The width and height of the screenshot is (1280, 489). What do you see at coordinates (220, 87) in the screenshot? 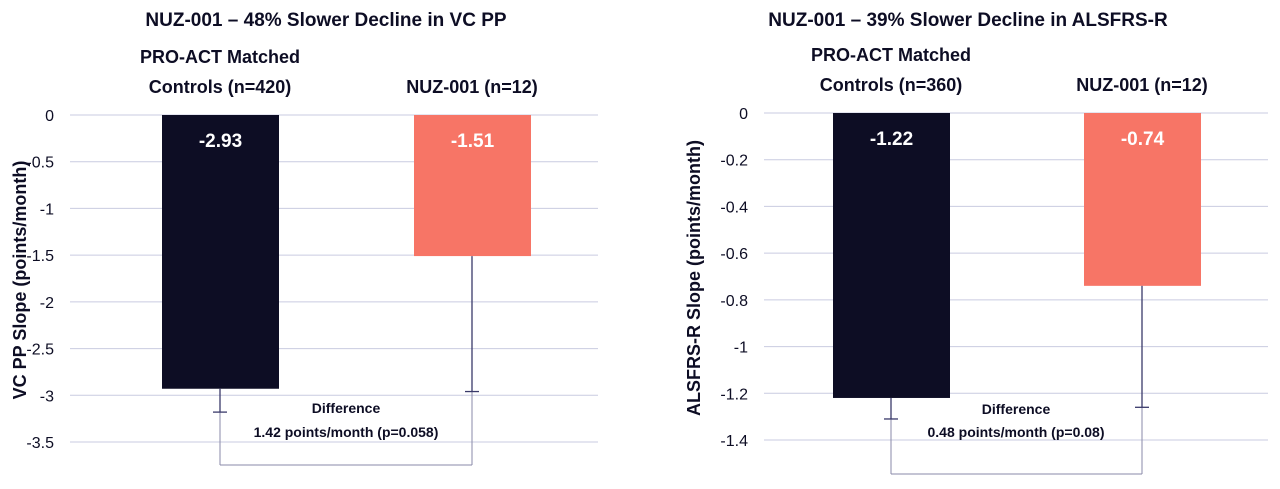
I see `category-label: Controls (n=420)` at bounding box center [220, 87].